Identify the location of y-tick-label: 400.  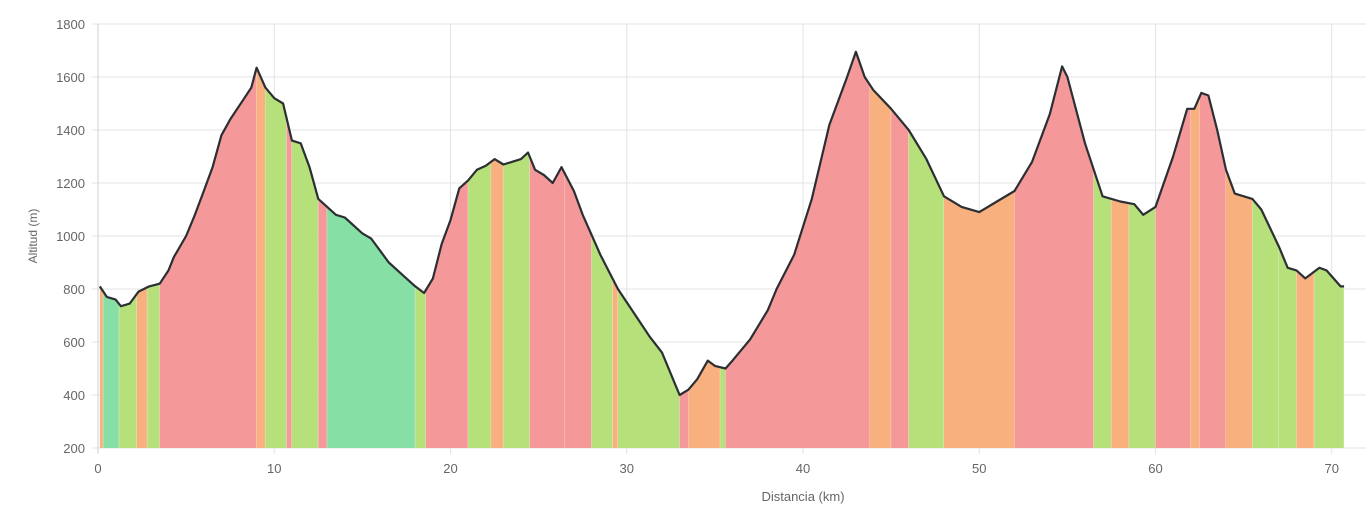
(74, 395).